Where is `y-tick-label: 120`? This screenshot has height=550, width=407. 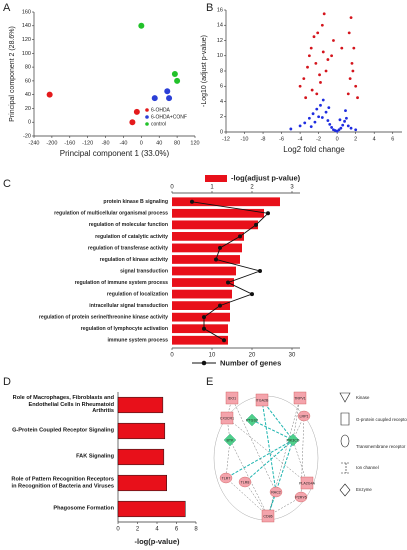
y-tick-label: 120 is located at coordinates (26, 40).